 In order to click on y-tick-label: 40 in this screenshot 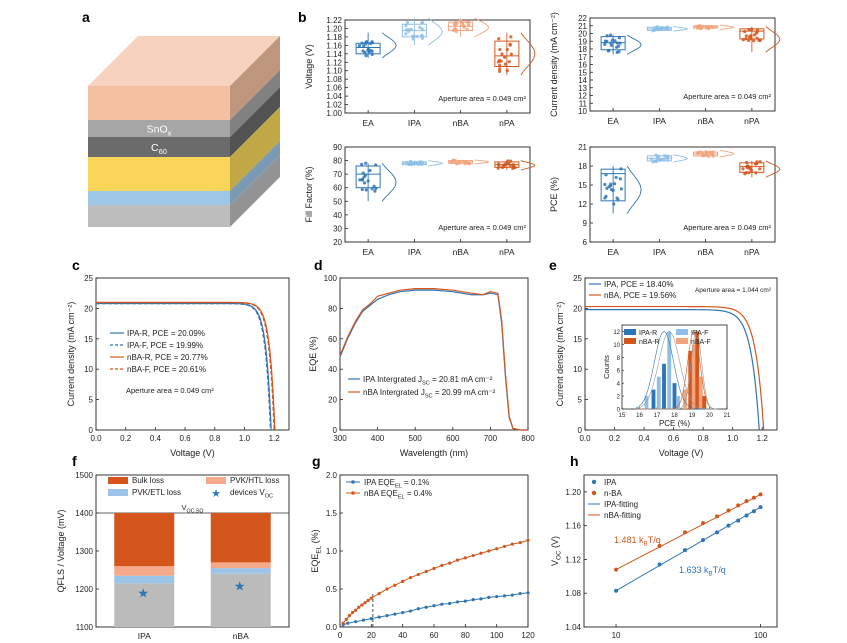, I will do `click(332, 369)`.